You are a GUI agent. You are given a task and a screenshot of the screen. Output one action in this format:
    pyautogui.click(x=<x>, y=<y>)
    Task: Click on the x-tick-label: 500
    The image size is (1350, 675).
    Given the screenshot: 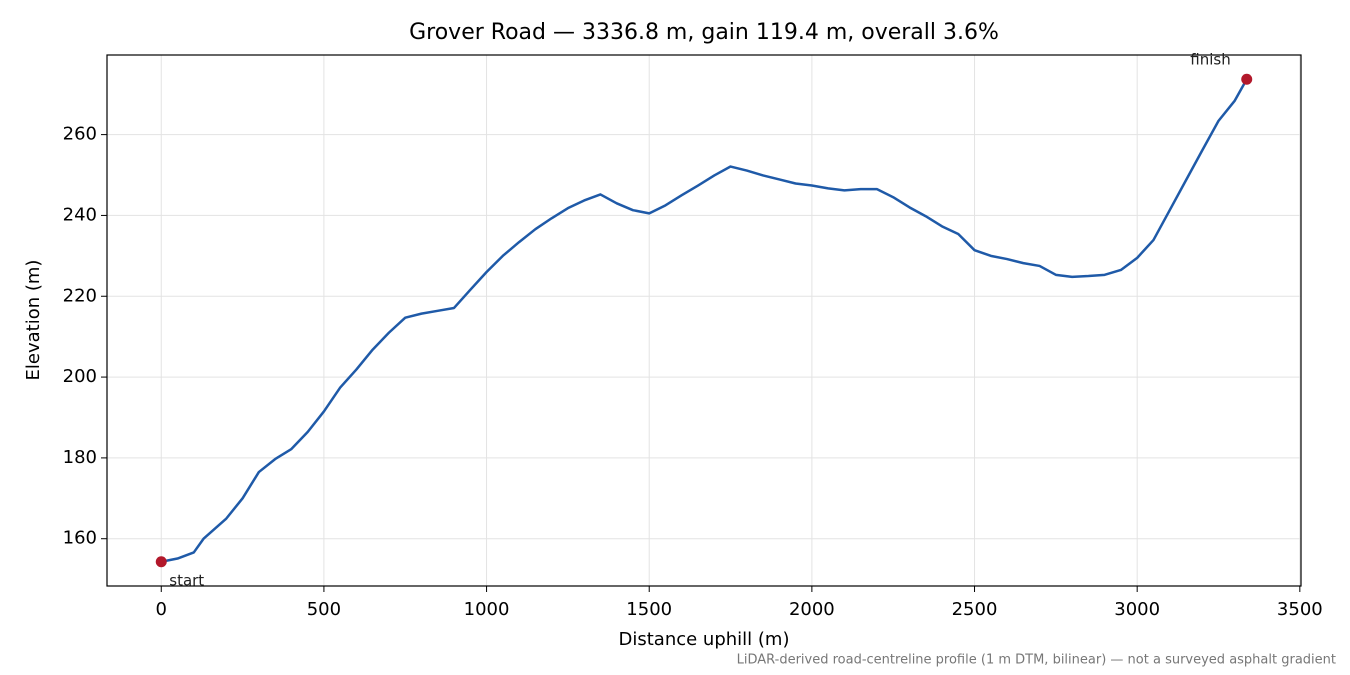 What is the action you would take?
    pyautogui.click(x=324, y=609)
    